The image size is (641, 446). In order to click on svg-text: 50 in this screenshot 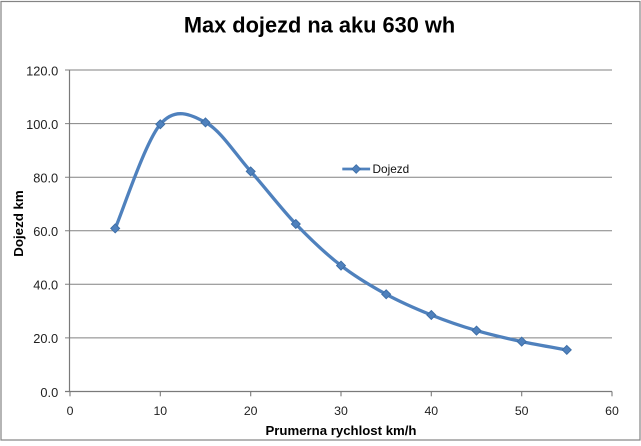, I will do `click(522, 411)`.